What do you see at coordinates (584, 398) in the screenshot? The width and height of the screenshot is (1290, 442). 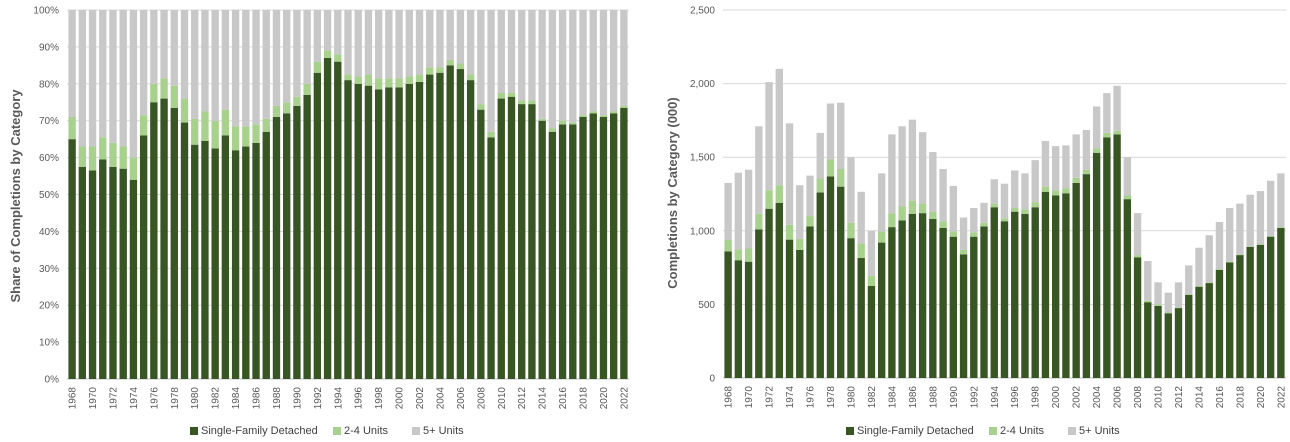 I see `x-tick-label: 2018` at bounding box center [584, 398].